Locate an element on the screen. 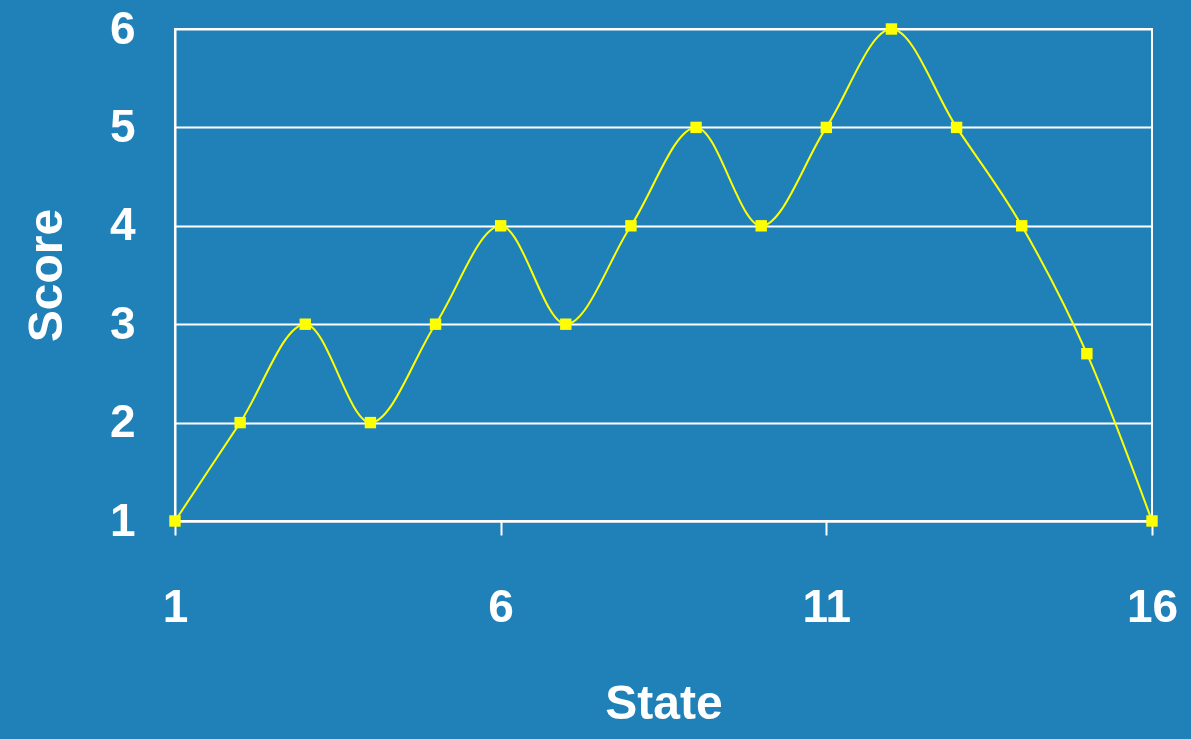 This screenshot has height=739, width=1191. x-tick-label: 1 is located at coordinates (175, 605).